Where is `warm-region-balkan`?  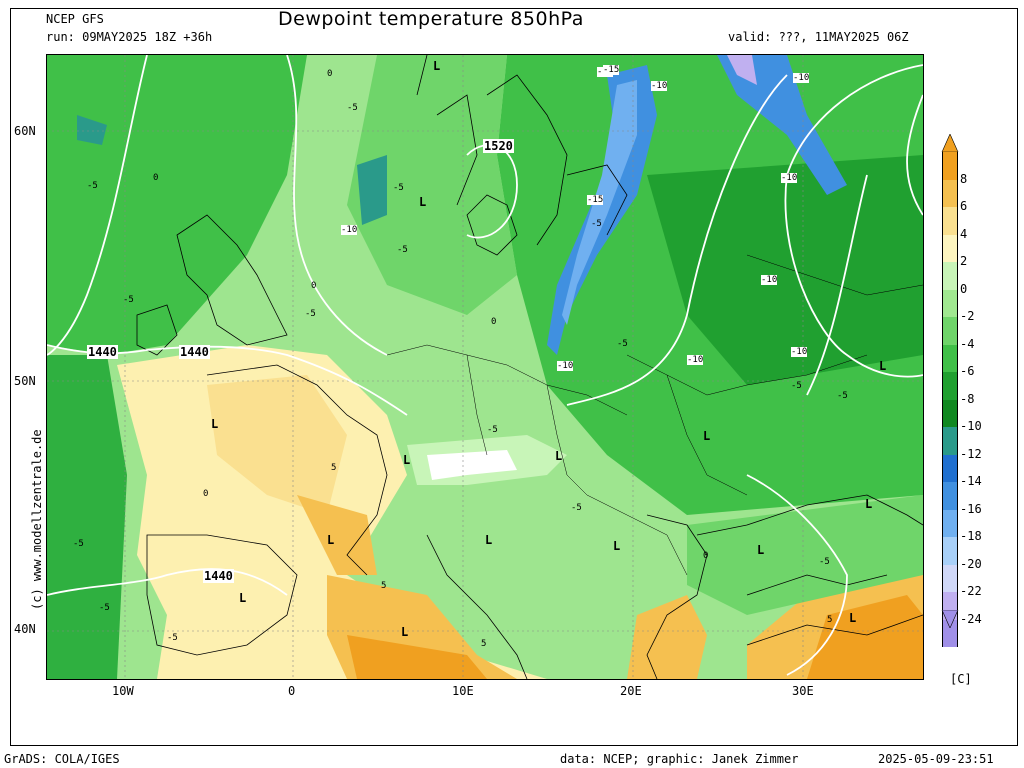
warm-region-balkan is located at coordinates (667, 637).